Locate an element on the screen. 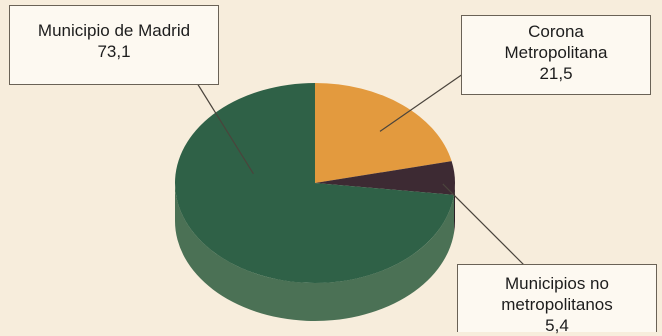 The image size is (662, 336). leader-line-municipios-no-metropolitanos is located at coordinates (485, 226).